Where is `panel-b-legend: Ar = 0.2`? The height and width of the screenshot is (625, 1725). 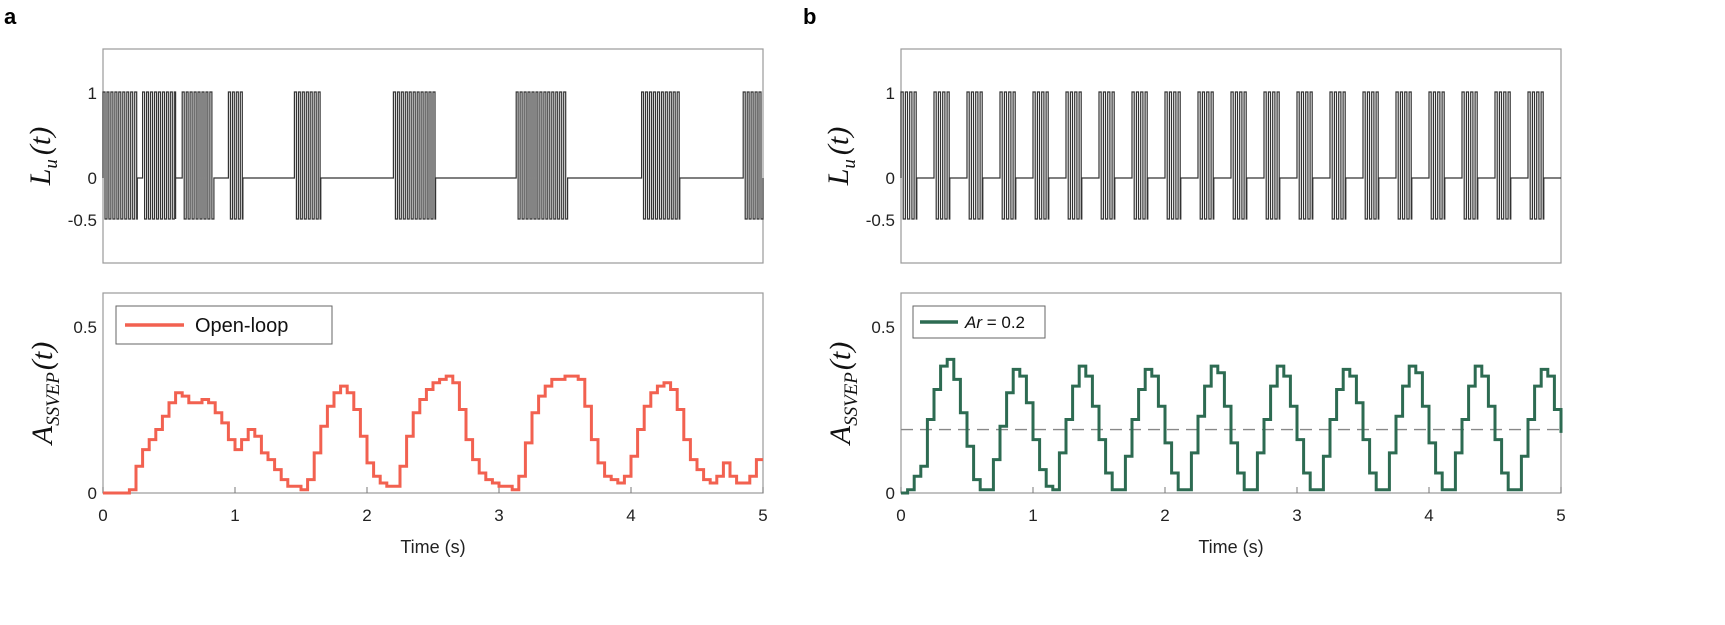
panel-b-legend: Ar = 0.2 is located at coordinates (979, 322).